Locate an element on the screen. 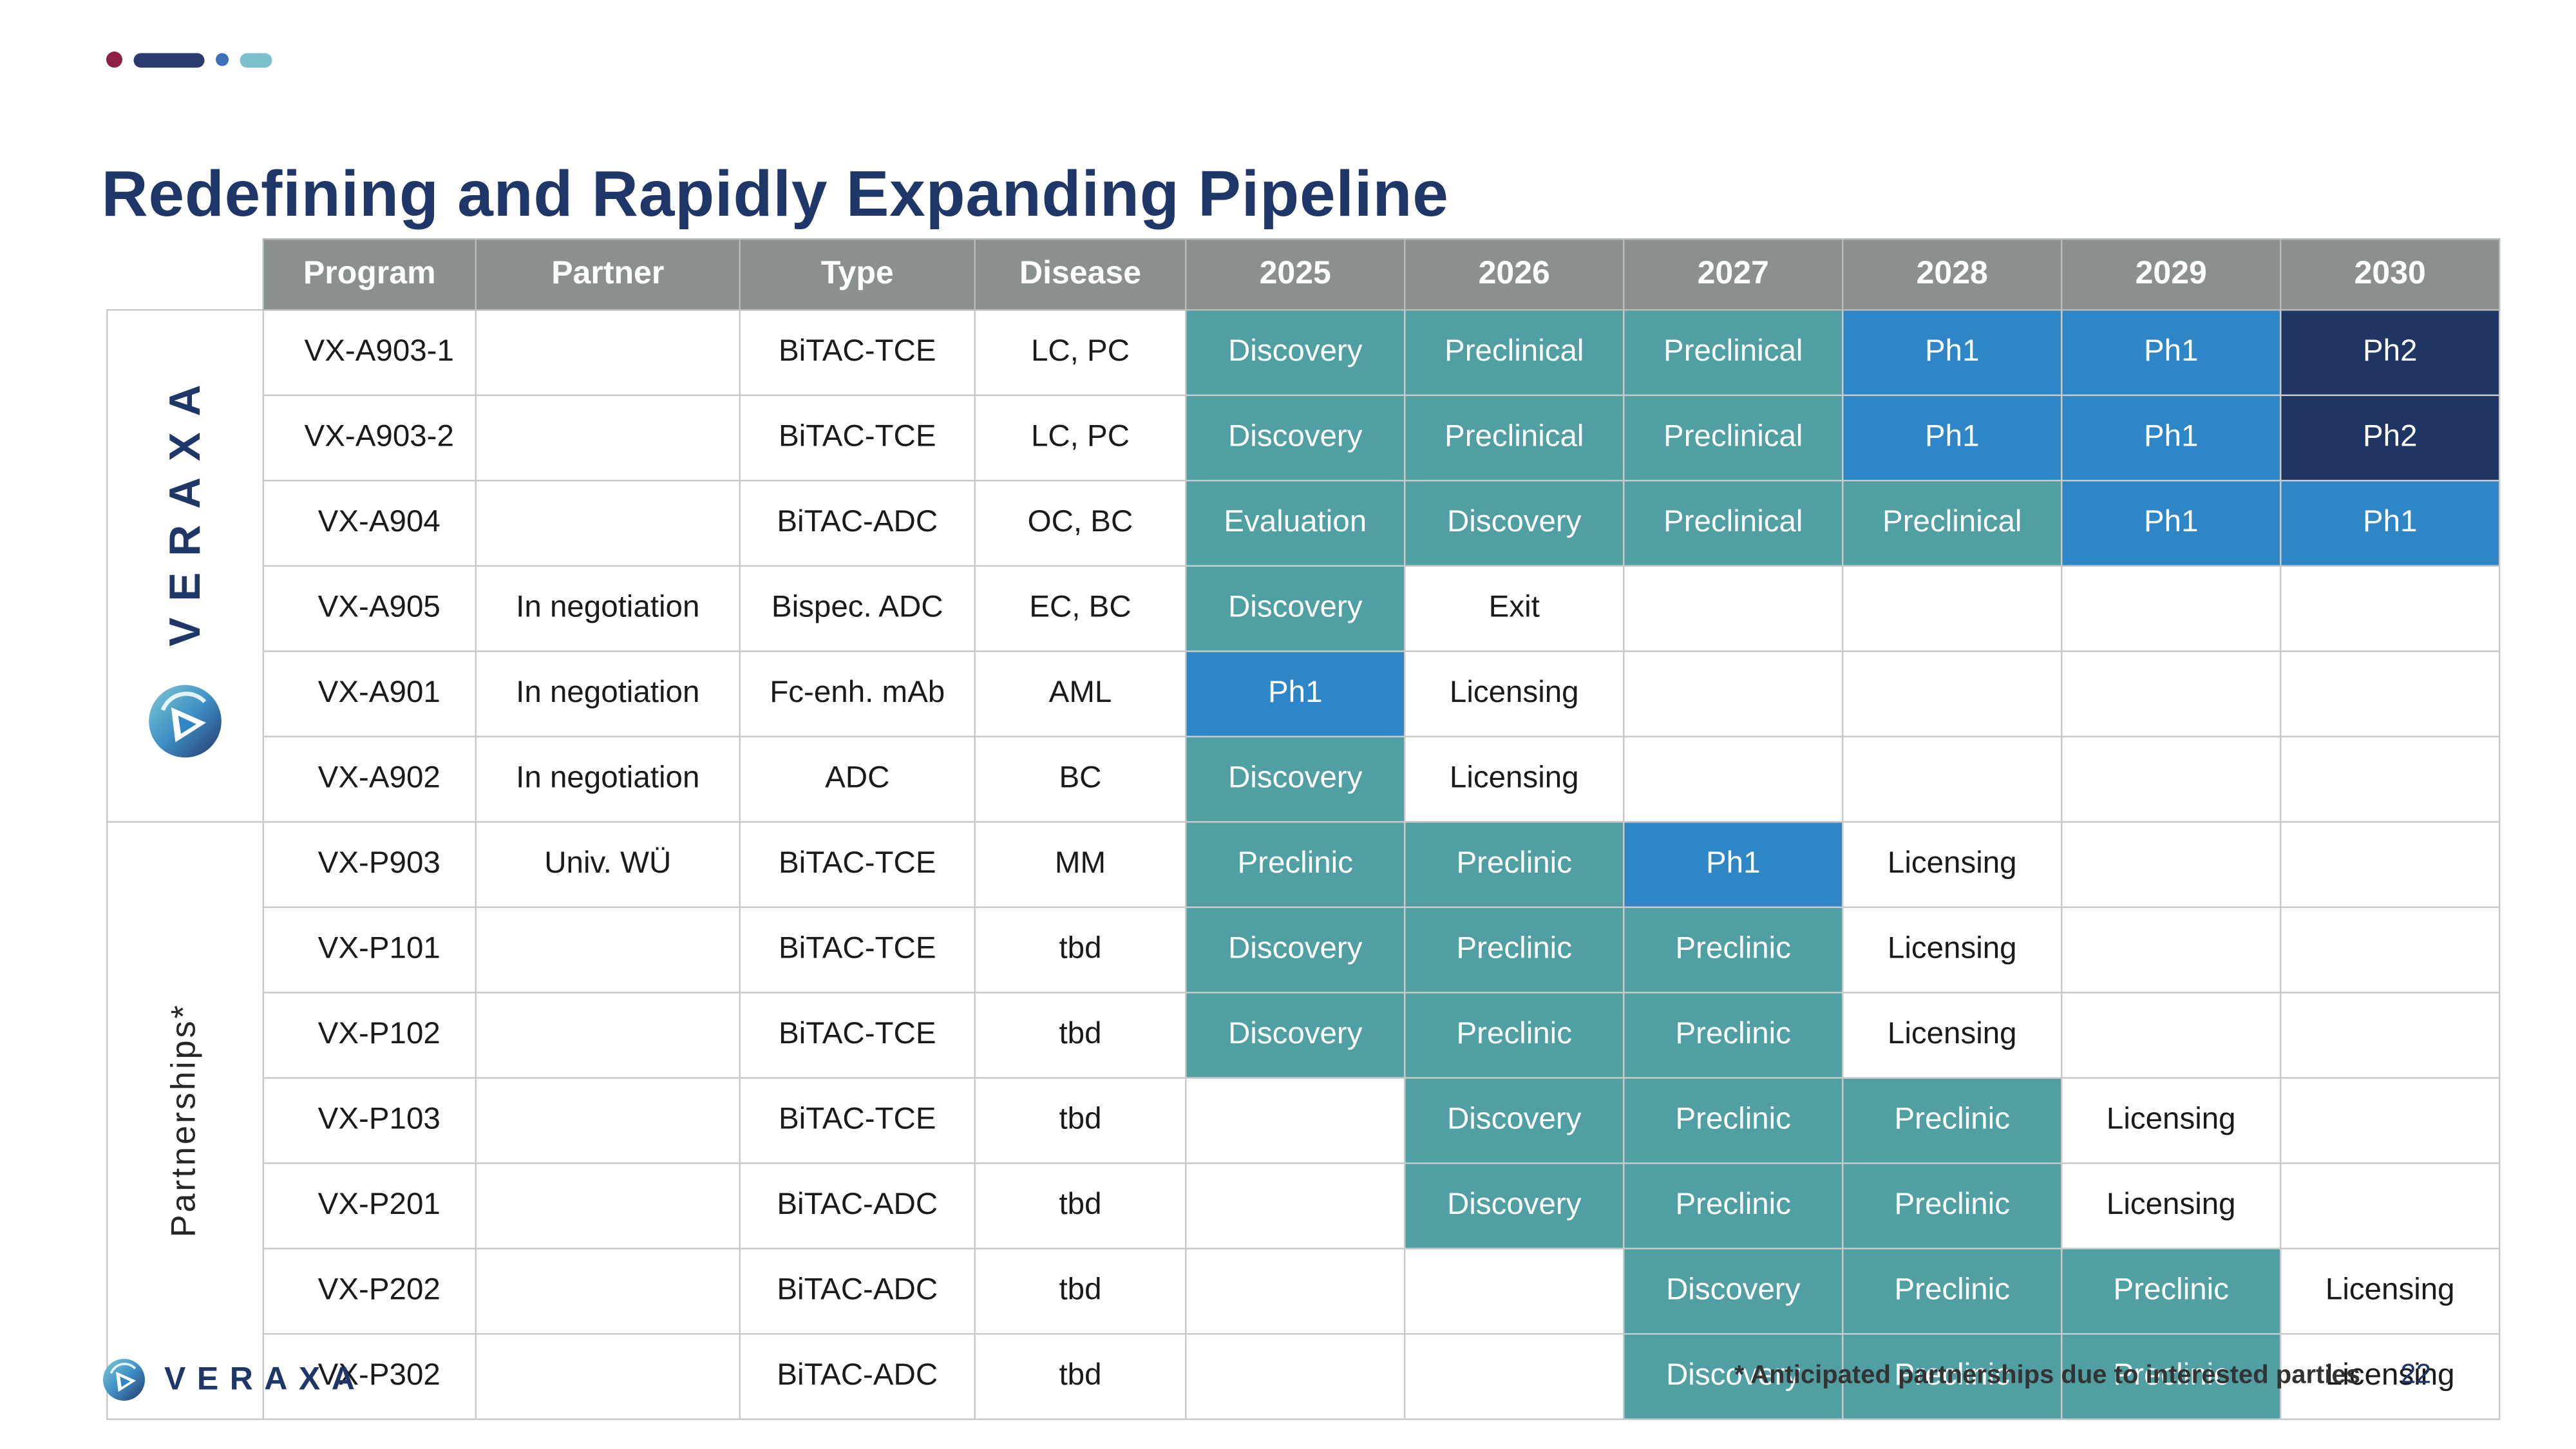  column-header-disease: Disease is located at coordinates (1080, 274).